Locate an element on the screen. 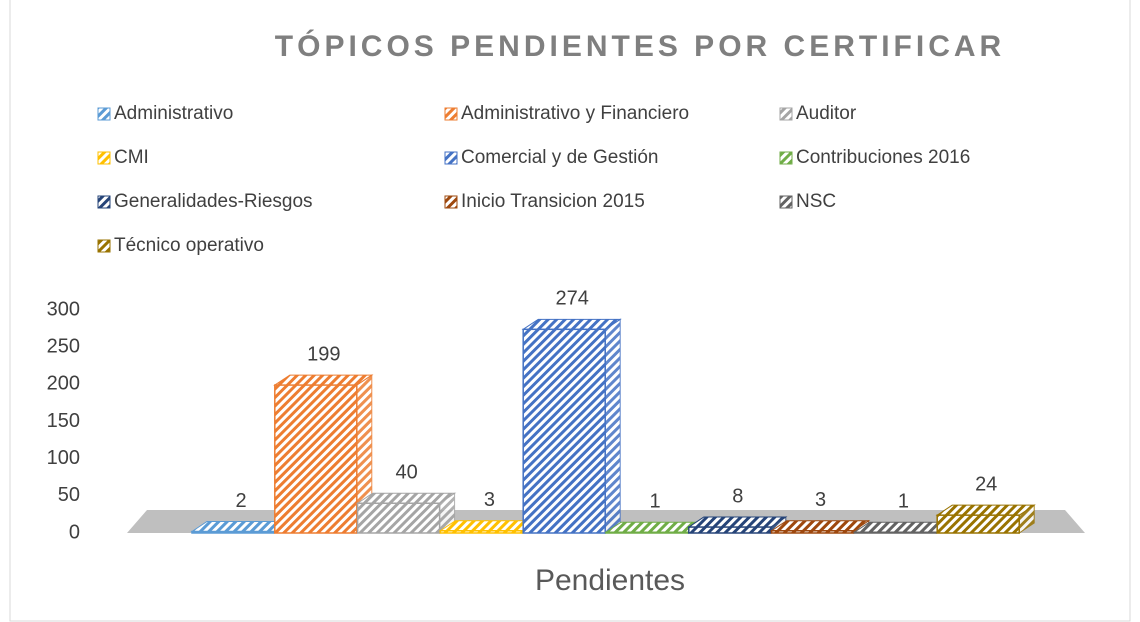 The image size is (1140, 622). legend-label: Auditor is located at coordinates (826, 113).